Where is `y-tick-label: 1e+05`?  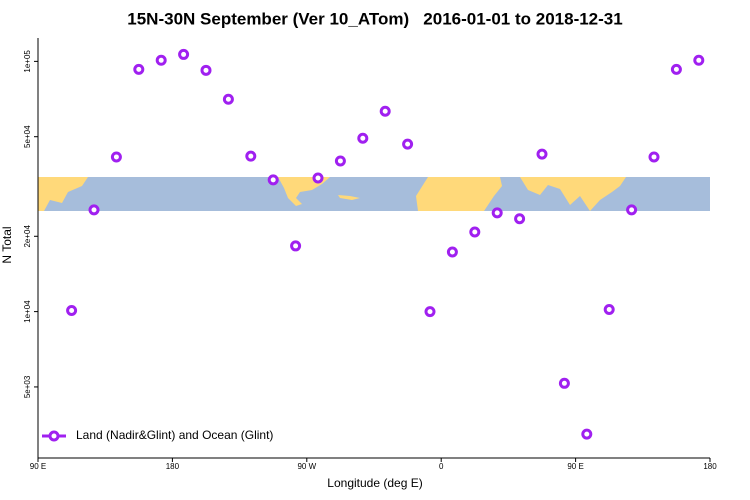 y-tick-label: 1e+05 is located at coordinates (27, 61).